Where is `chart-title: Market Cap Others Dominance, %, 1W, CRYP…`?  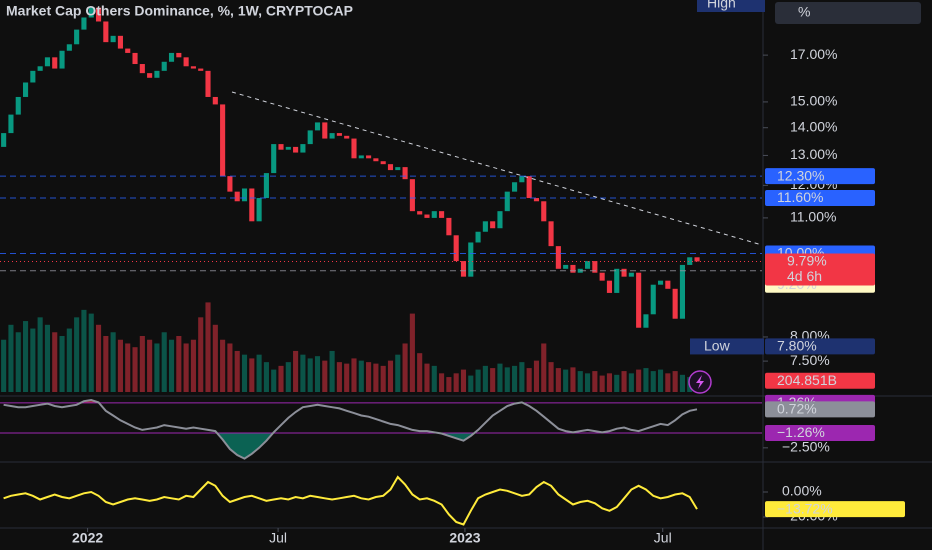
chart-title: Market Cap Others Dominance, %, 1W, CRYP… is located at coordinates (179, 11).